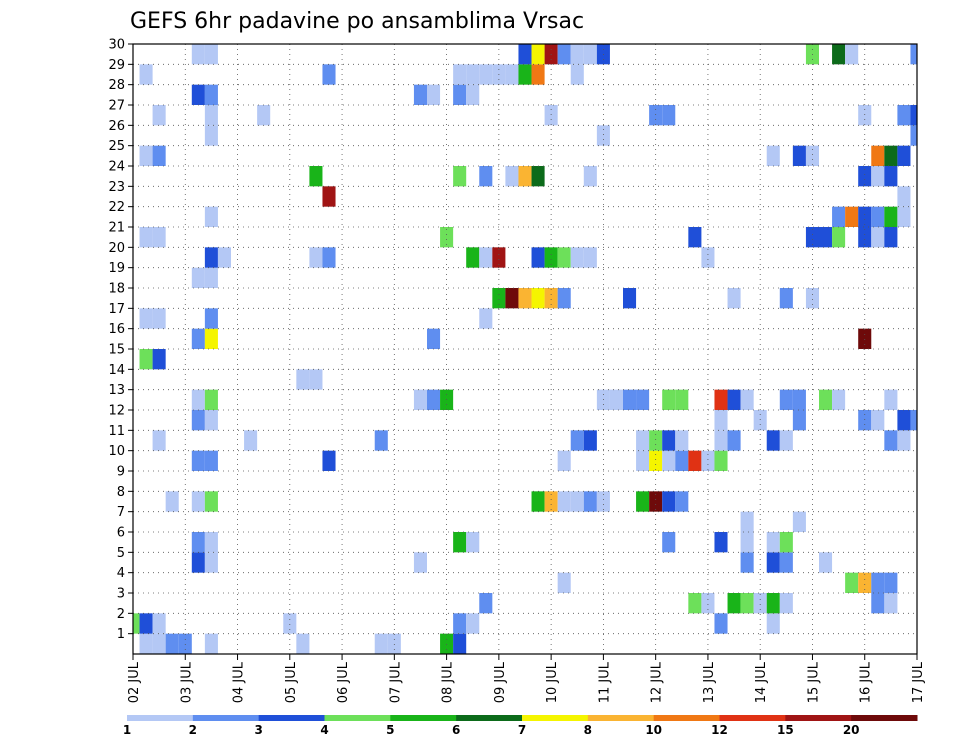 This screenshot has width=960, height=747. I want to click on colorbar-tick-label: 2, so click(193, 730).